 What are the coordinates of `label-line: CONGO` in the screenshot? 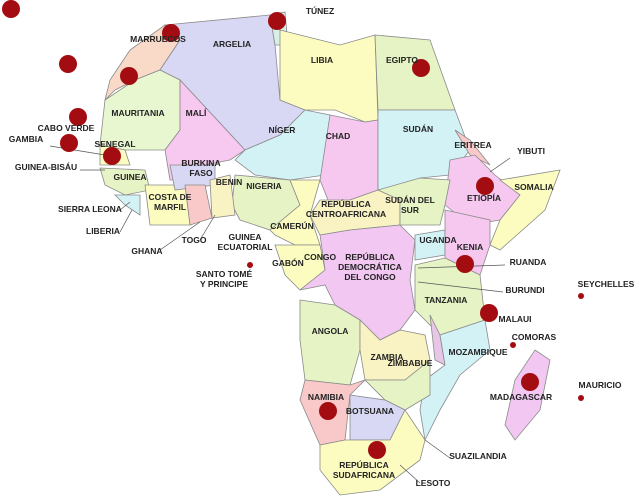 It's located at (320, 257).